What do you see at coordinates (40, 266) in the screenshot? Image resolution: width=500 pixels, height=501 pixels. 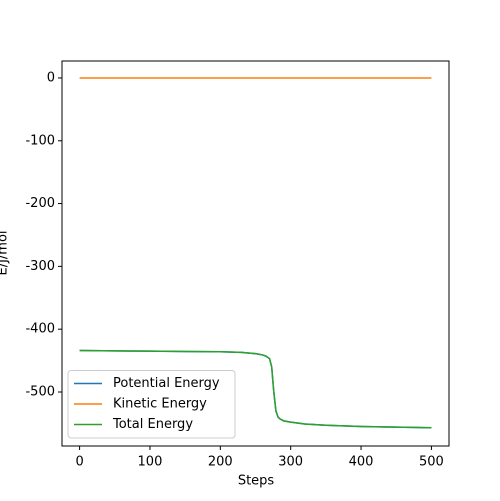 I see `y-tick-label: -300` at bounding box center [40, 266].